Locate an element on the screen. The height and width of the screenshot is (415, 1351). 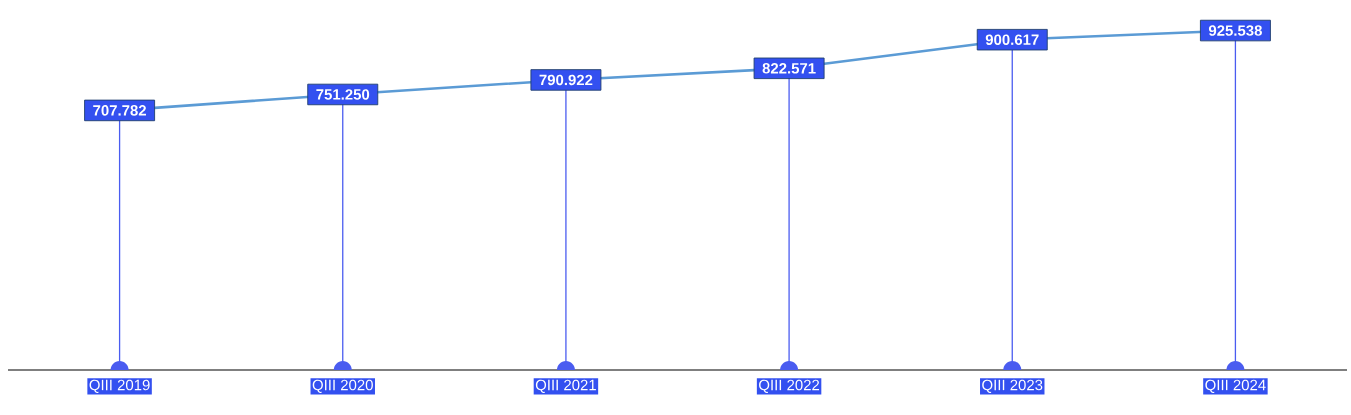
data-label: 925.538 is located at coordinates (1235, 30).